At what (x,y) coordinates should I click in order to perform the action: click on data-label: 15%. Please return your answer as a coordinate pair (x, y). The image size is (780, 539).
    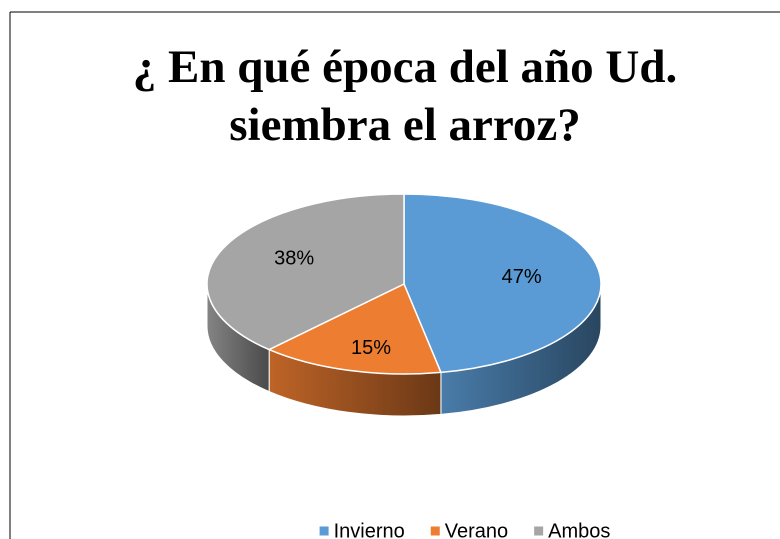
    Looking at the image, I should click on (371, 348).